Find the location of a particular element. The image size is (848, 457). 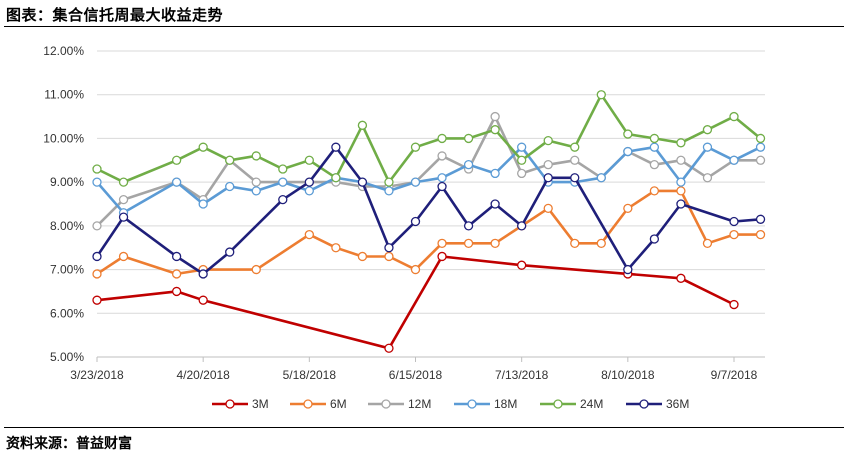

y-tick-label: 9.00% is located at coordinates (67, 182).